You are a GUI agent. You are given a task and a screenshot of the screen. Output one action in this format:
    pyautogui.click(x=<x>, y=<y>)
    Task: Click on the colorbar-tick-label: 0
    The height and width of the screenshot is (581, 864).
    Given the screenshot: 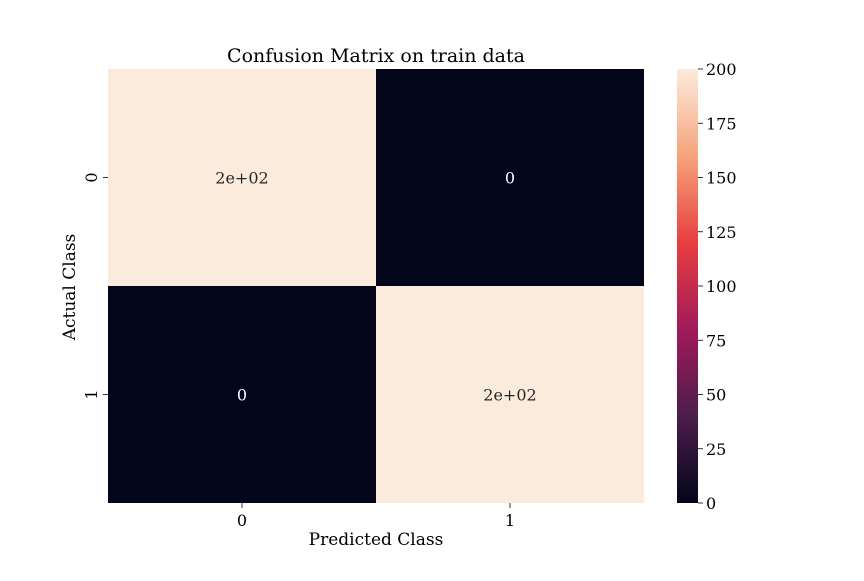 What is the action you would take?
    pyautogui.click(x=711, y=503)
    